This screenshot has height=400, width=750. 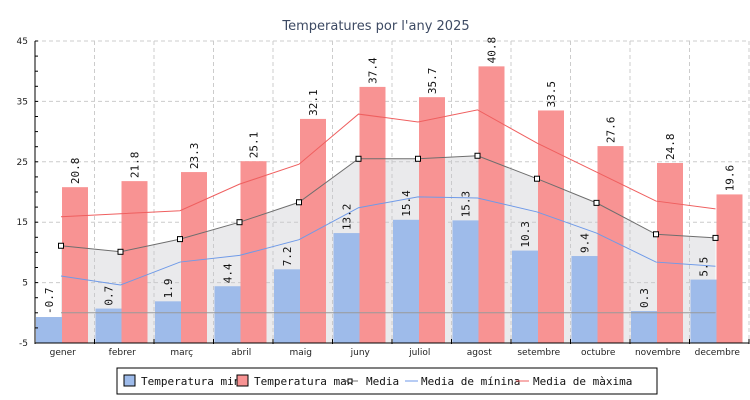 I want to click on data-label-min: 4.4, so click(x=228, y=273).